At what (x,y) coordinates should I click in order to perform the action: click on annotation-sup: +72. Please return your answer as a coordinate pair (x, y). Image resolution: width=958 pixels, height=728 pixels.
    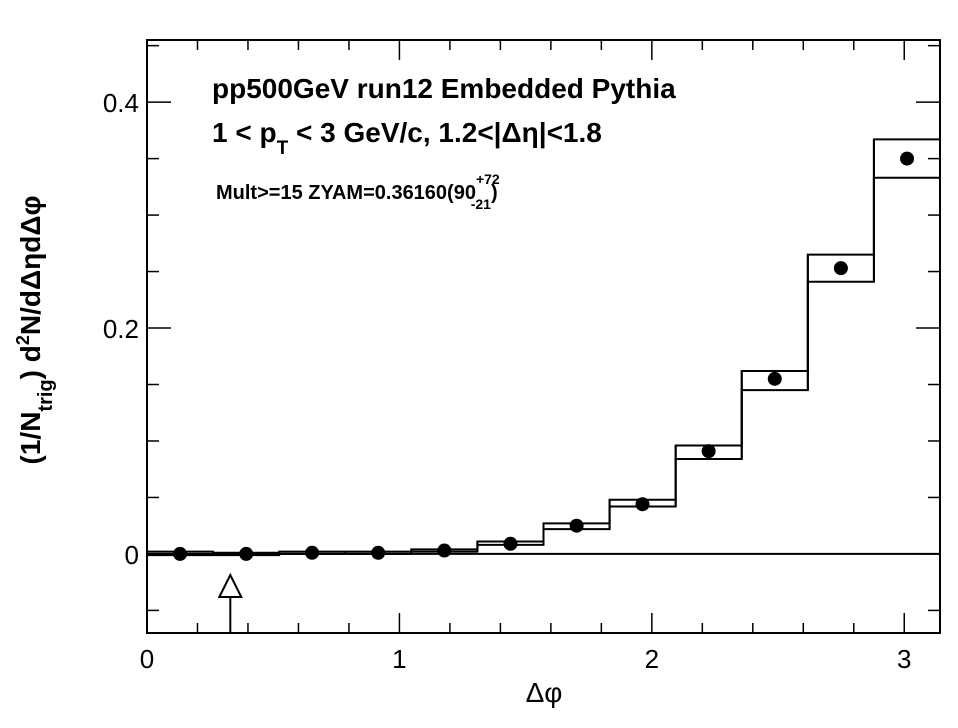
    Looking at the image, I should click on (488, 179).